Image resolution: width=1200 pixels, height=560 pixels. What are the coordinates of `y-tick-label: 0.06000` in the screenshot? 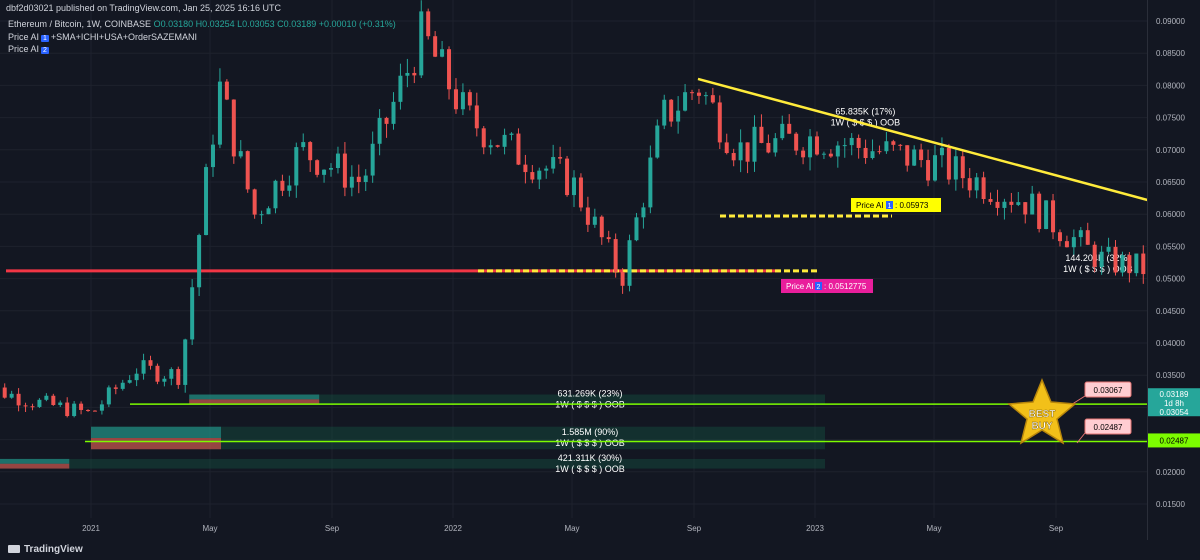 It's located at (1170, 214).